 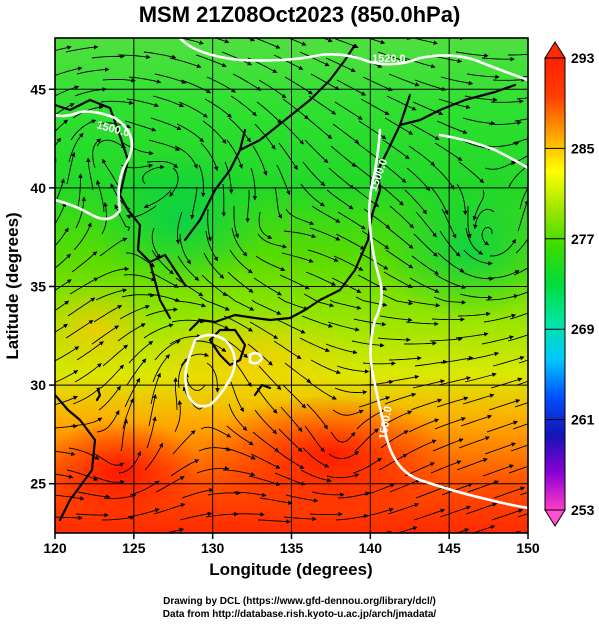 I want to click on x-axis-label: Longitude (degrees), so click(x=290, y=569).